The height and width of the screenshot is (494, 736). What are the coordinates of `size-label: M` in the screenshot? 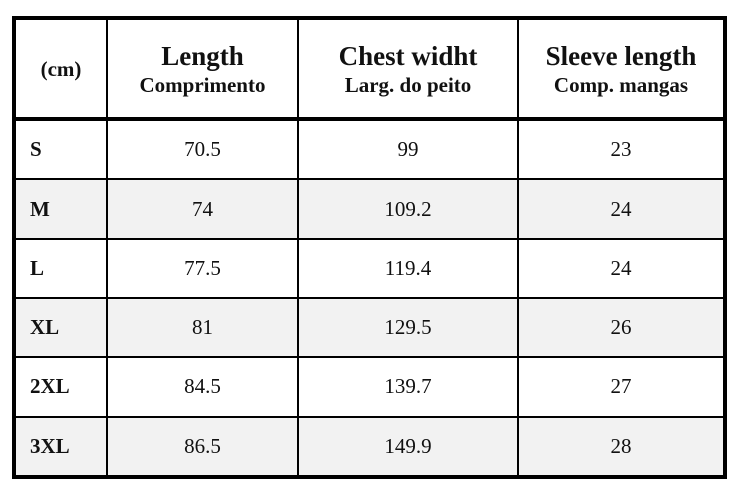 It's located at (60, 209).